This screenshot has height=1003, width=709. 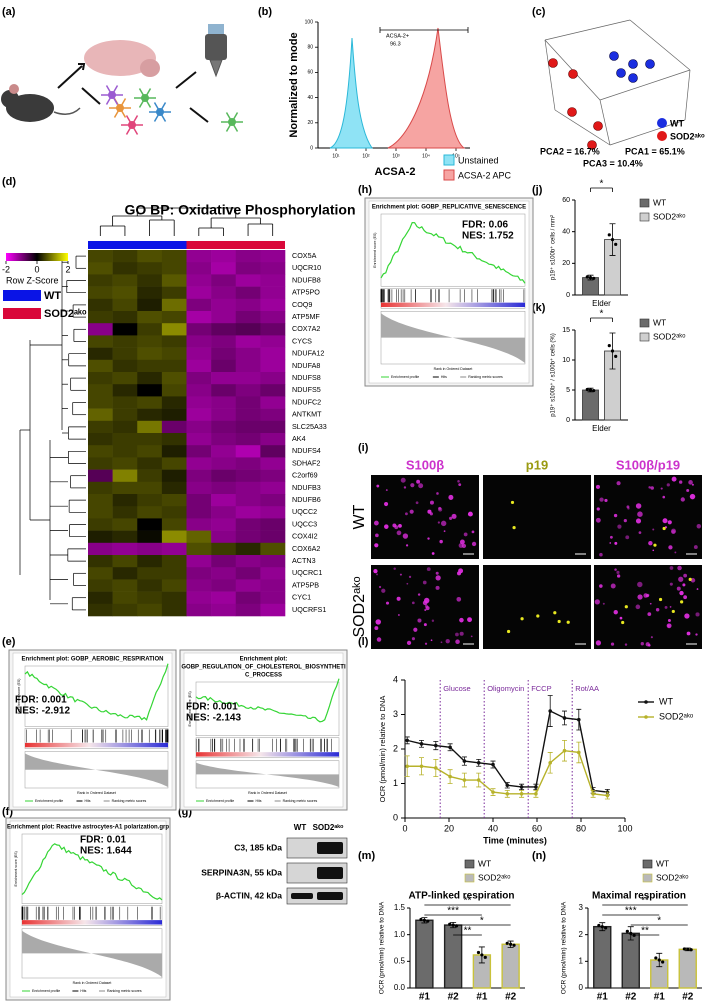 I want to click on colorbar-tick-label: 2, so click(x=67, y=269).